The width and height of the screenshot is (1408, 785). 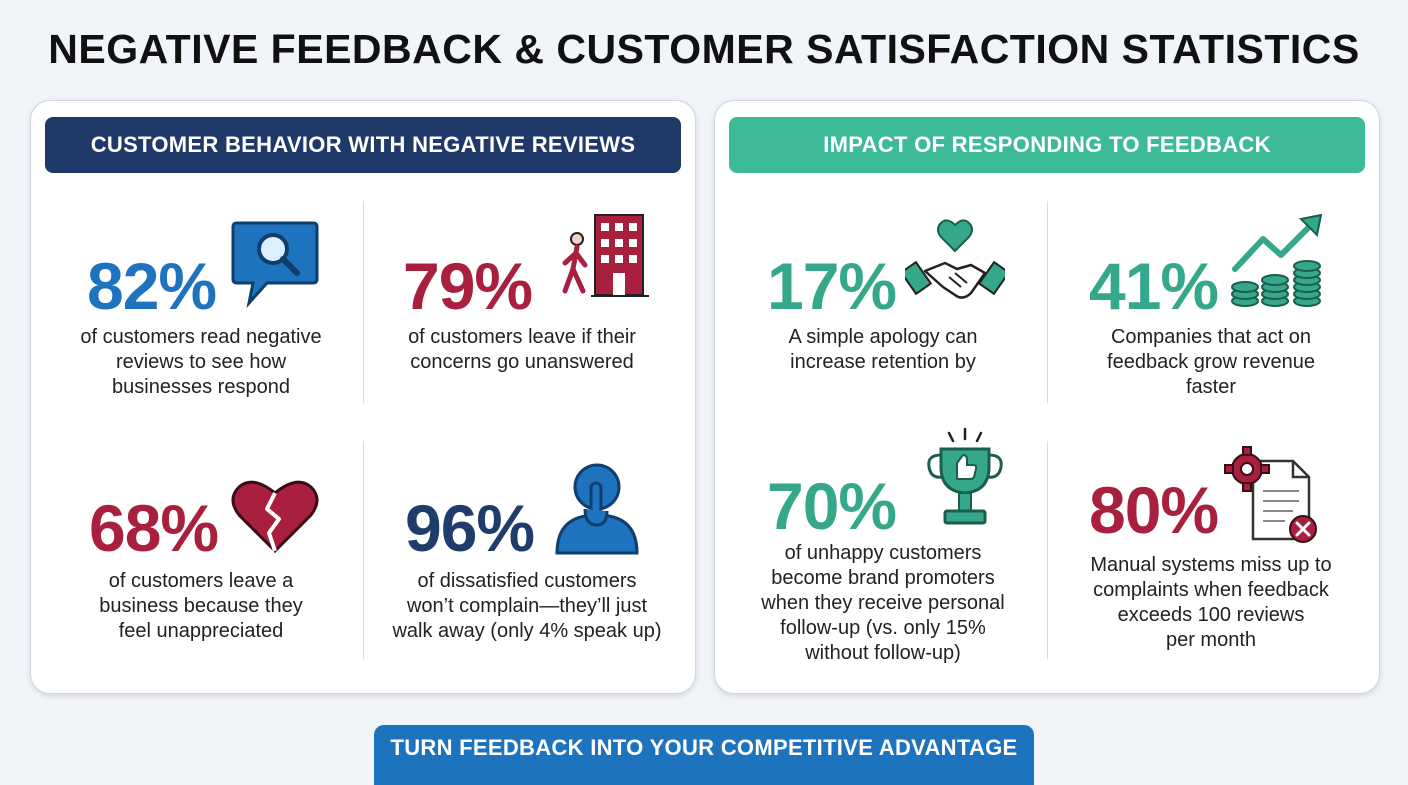 I want to click on stat-value-80: 80%, so click(x=1154, y=510).